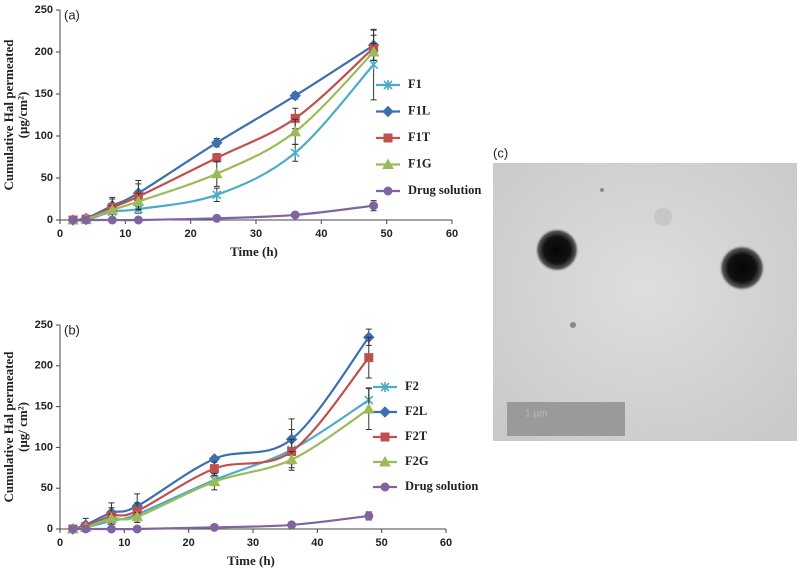 This screenshot has height=579, width=800. I want to click on y-tick-label: 0, so click(50, 220).